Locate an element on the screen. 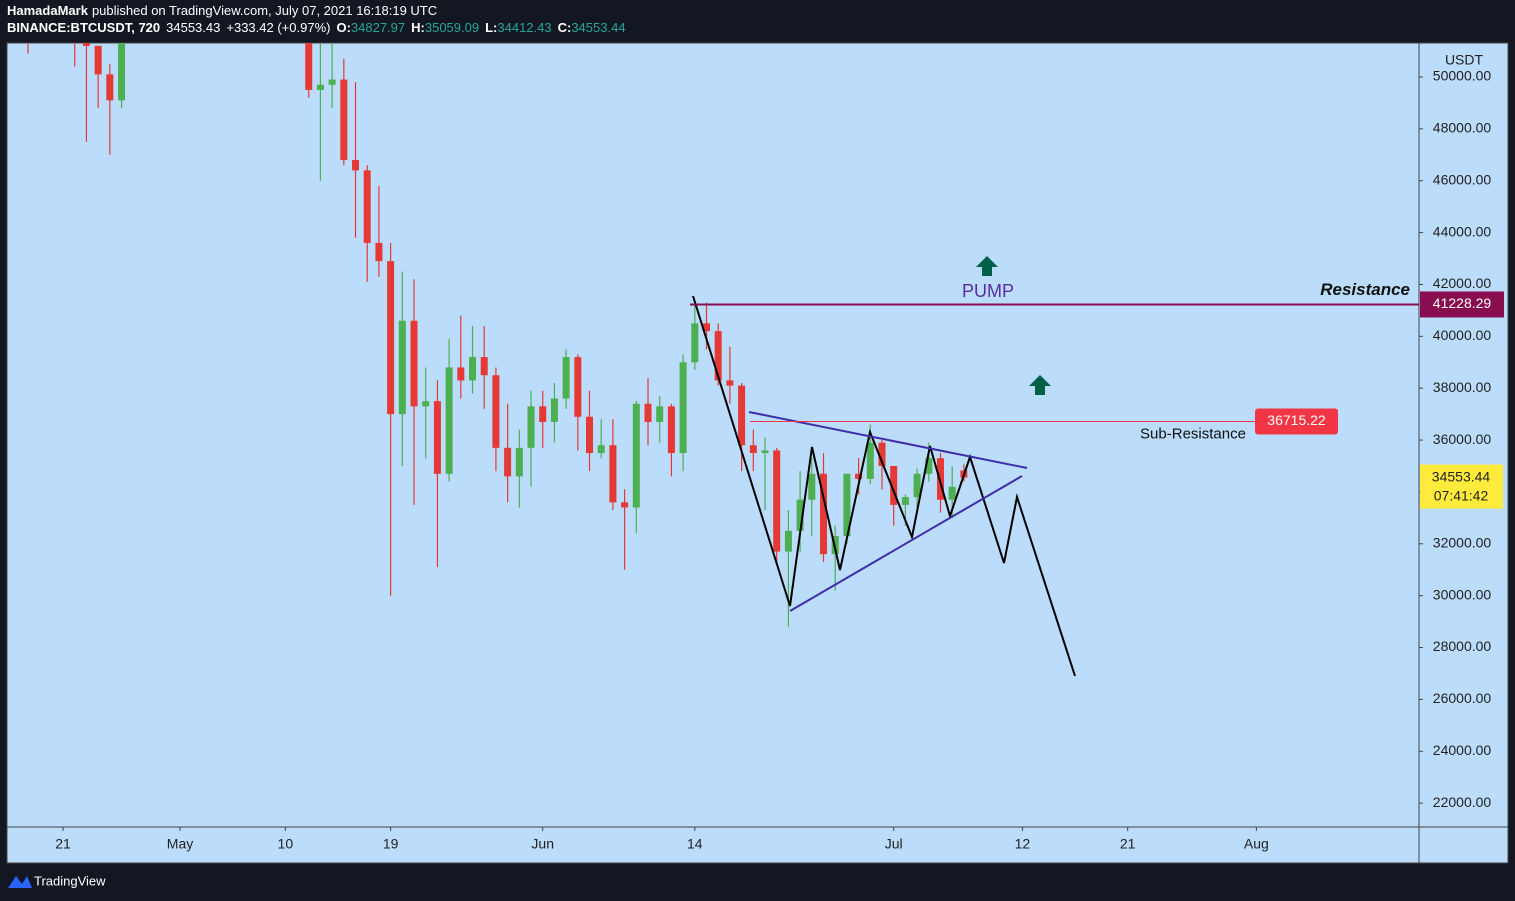 The image size is (1515, 901). h-label: H: is located at coordinates (418, 27).